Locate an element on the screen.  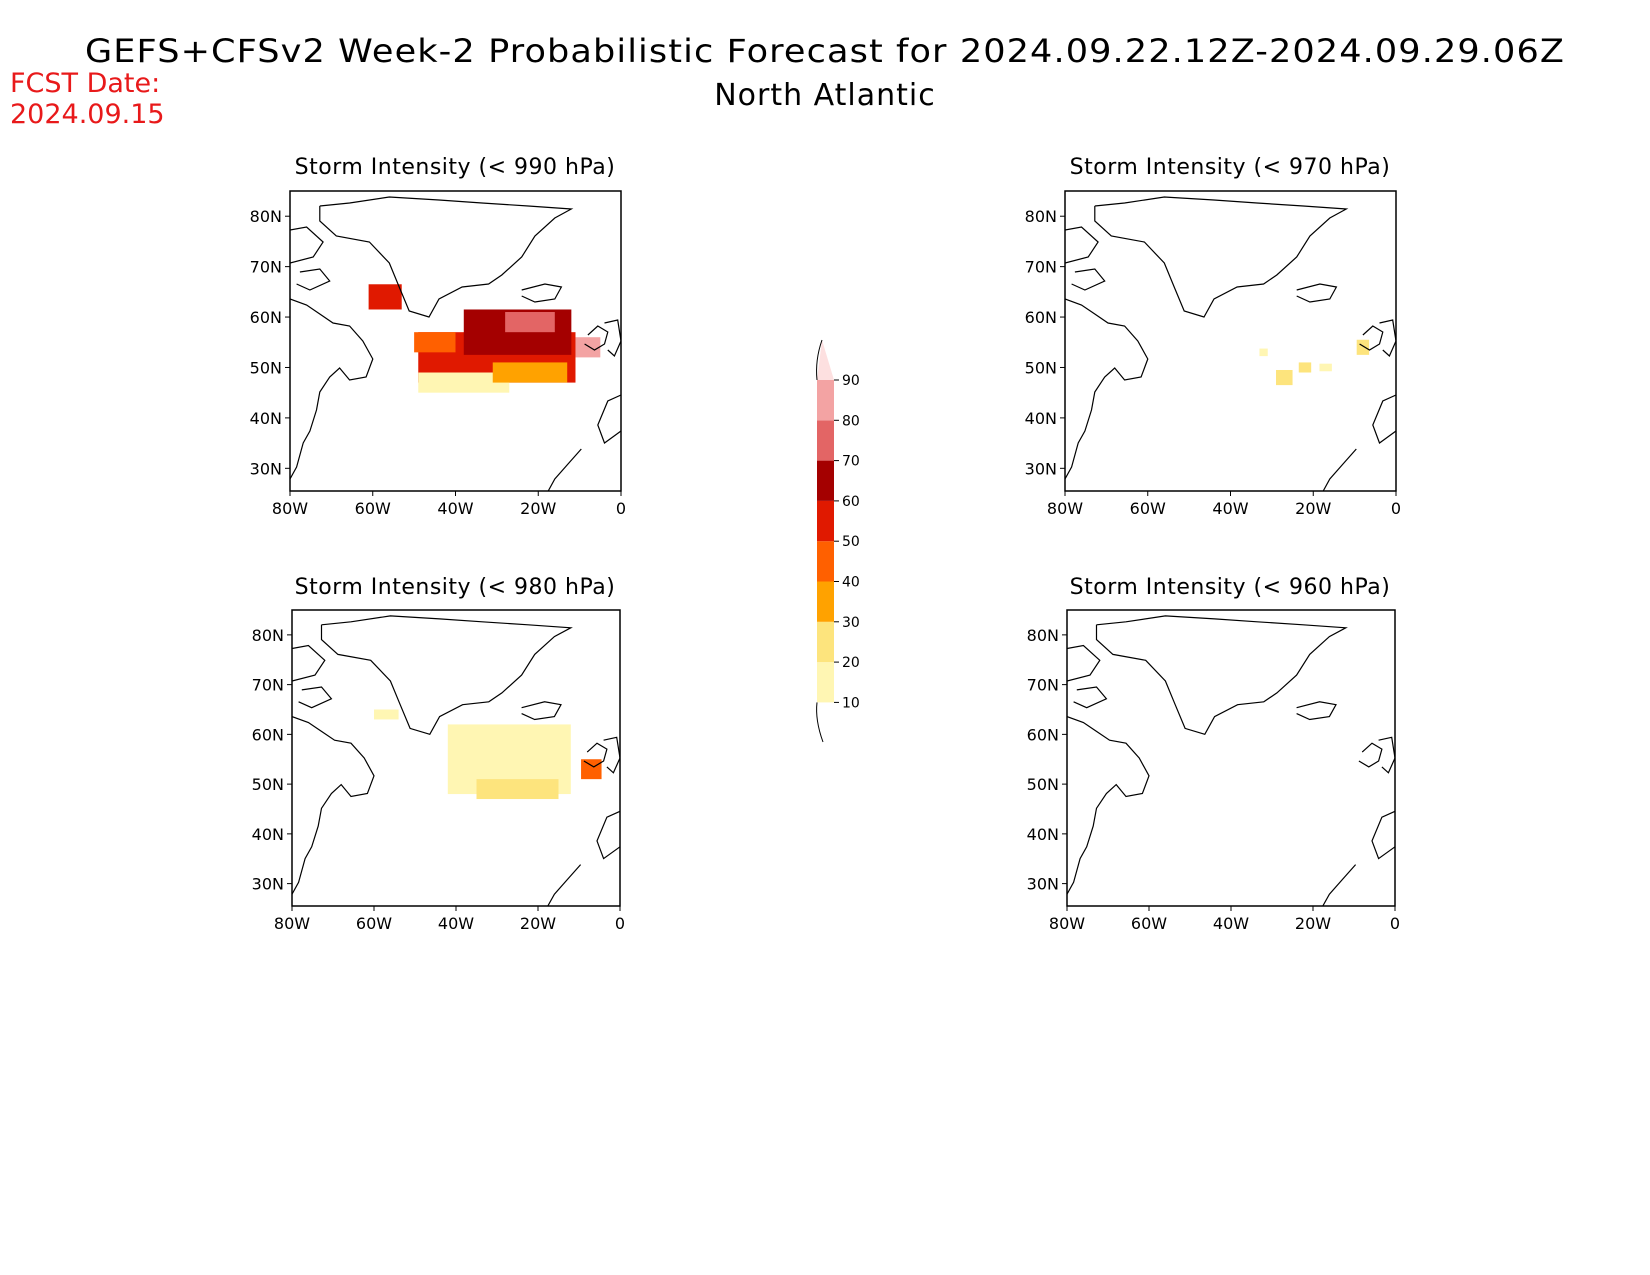
colorbar-label: 50 is located at coordinates (851, 542).